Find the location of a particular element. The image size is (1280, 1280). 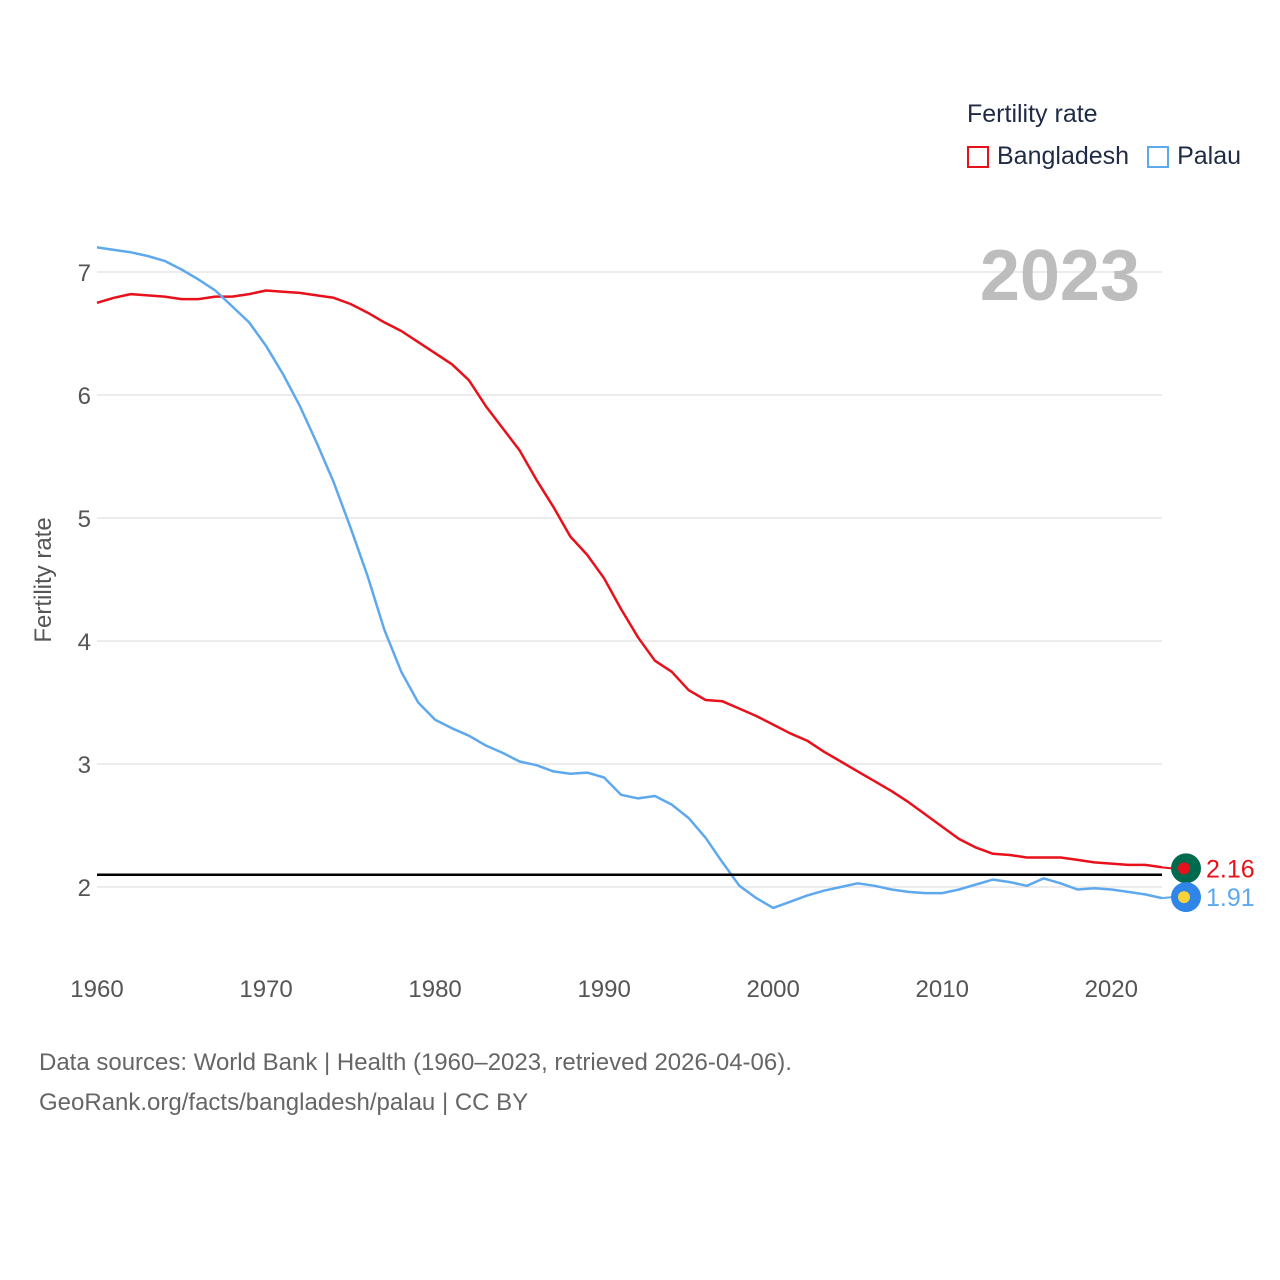

x-tick-label: 1990 is located at coordinates (603, 989).